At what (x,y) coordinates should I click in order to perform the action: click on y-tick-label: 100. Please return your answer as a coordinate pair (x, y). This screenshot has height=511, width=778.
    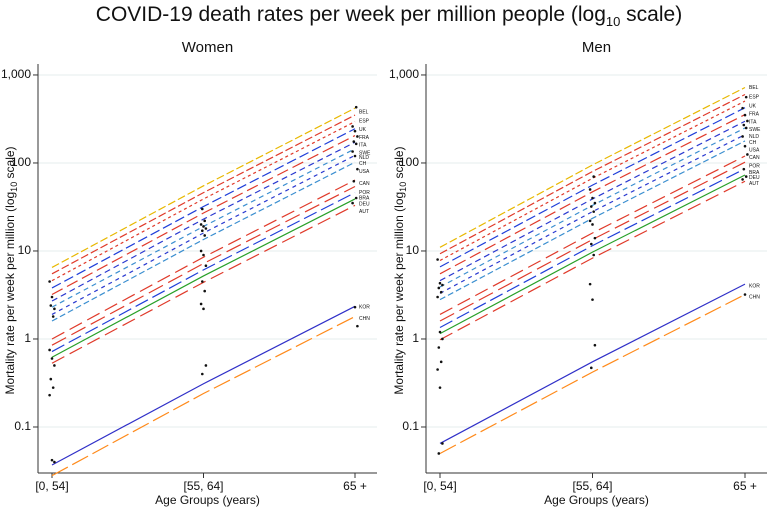
    Looking at the image, I should click on (409, 162).